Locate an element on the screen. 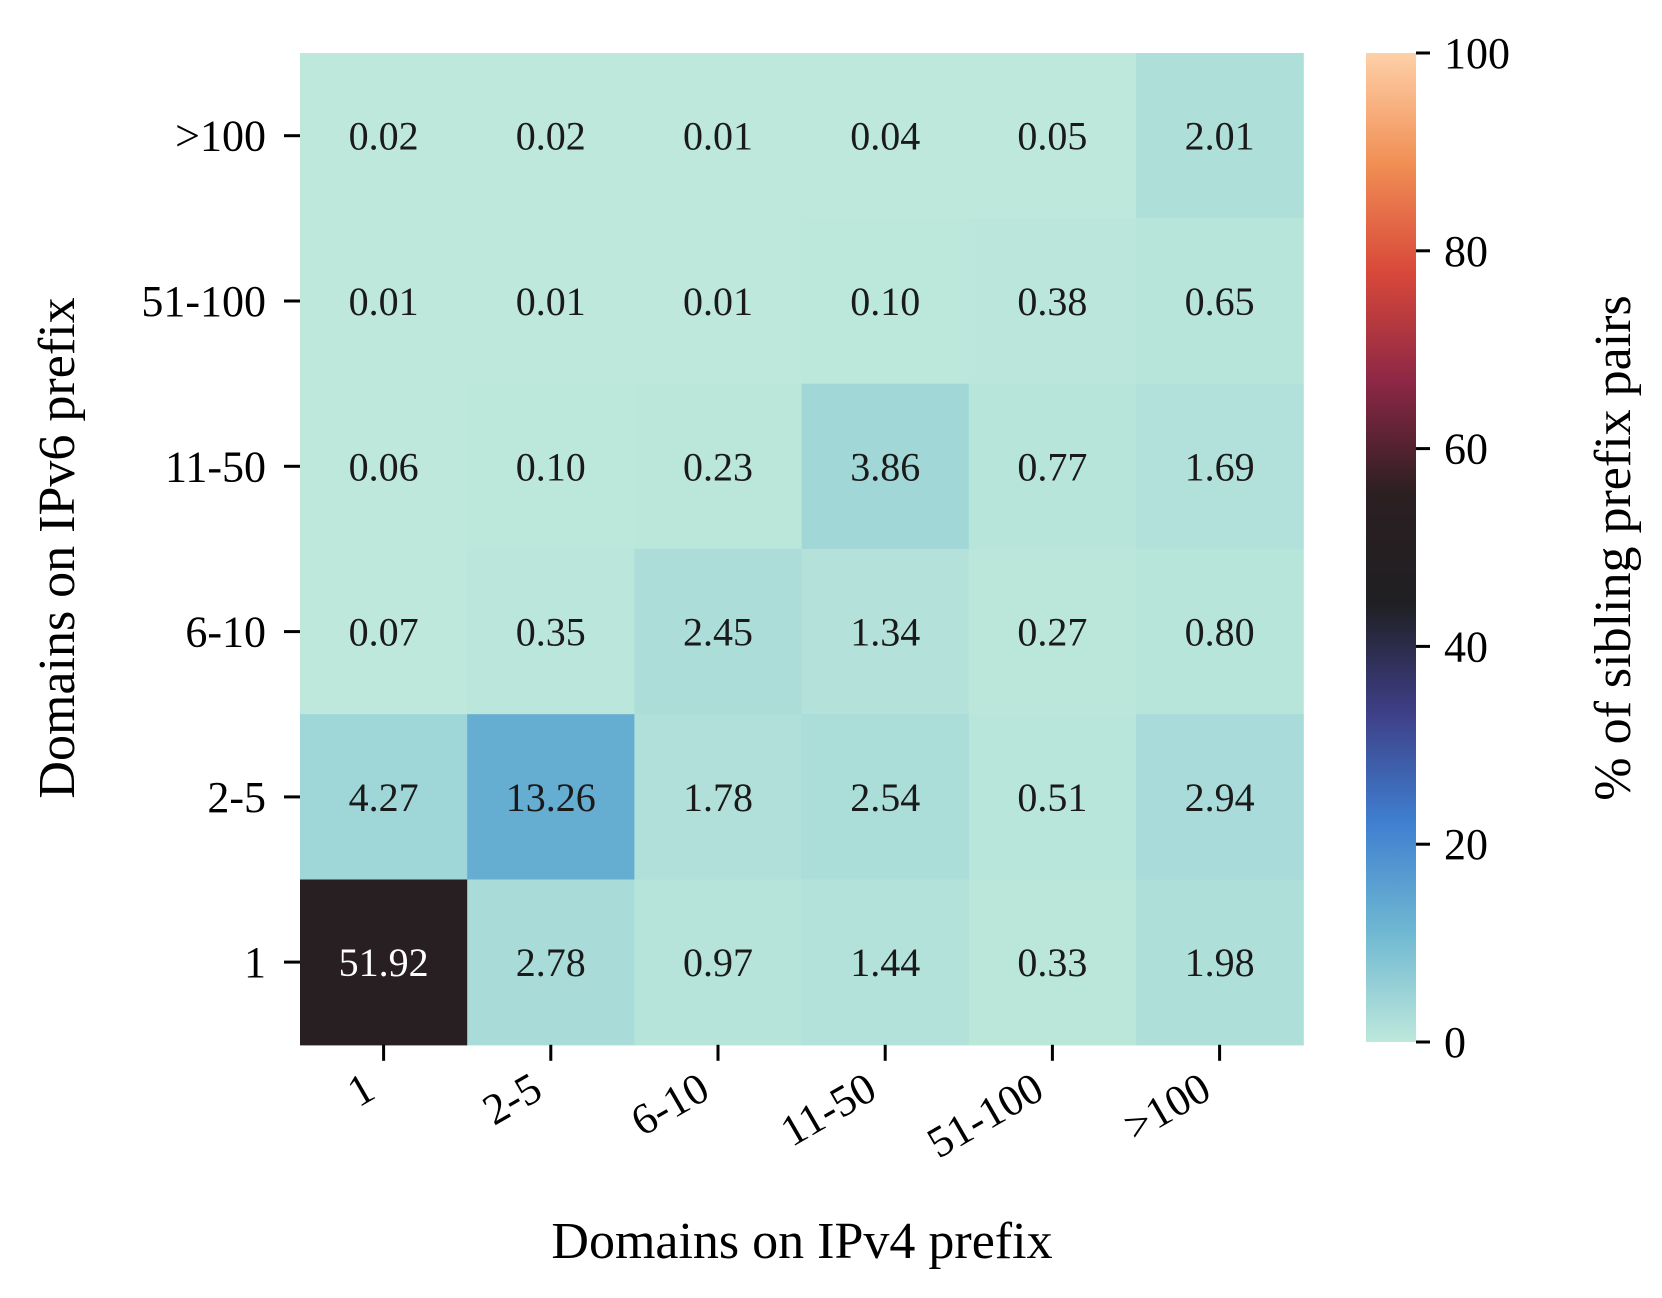 The width and height of the screenshot is (1662, 1298). cell-value-label: 0.05 is located at coordinates (1052, 136).